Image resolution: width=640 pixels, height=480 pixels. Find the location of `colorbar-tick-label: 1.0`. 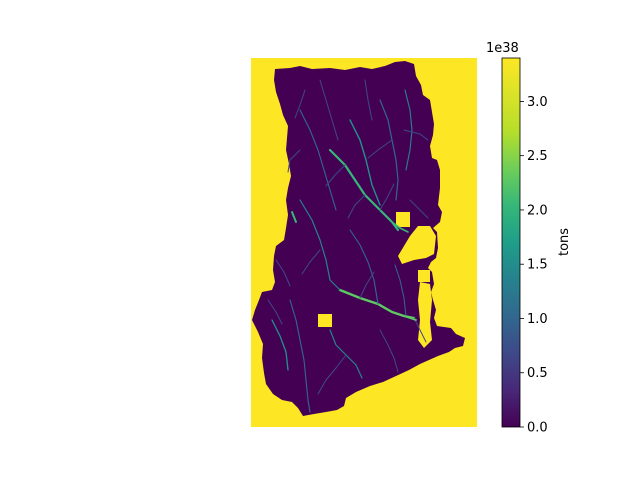

colorbar-tick-label: 1.0 is located at coordinates (537, 319).